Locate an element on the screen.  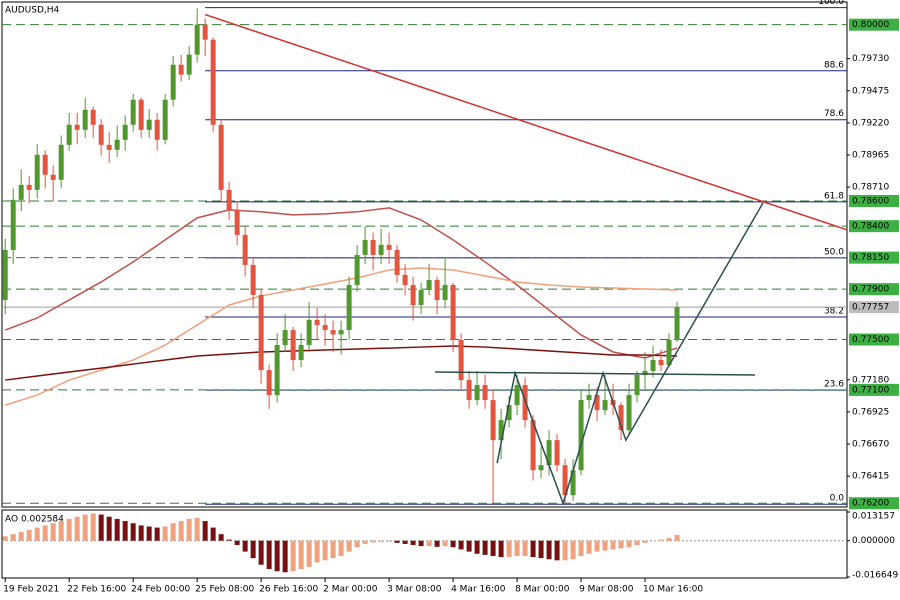
x-tick-label: 26 Feb 16:00 is located at coordinates (288, 590).